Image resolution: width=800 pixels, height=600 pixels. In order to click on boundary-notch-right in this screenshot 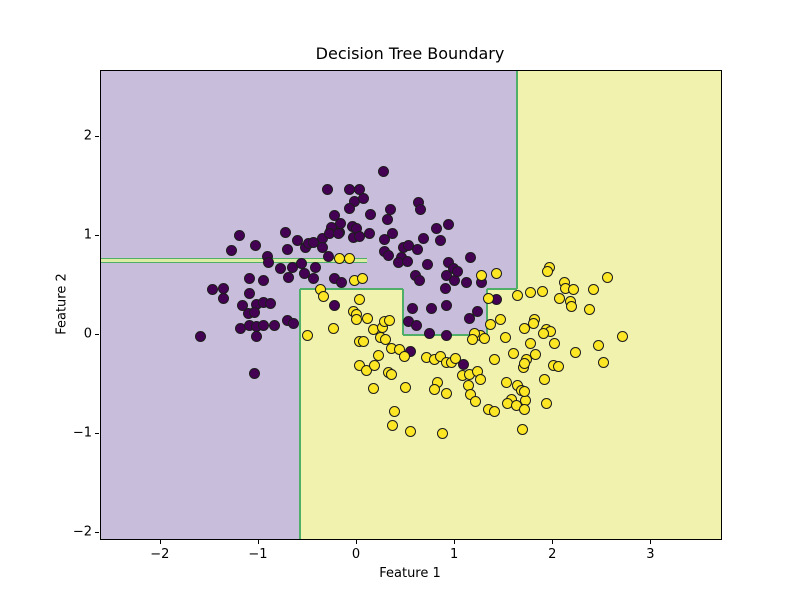, I will do `click(486, 312)`.